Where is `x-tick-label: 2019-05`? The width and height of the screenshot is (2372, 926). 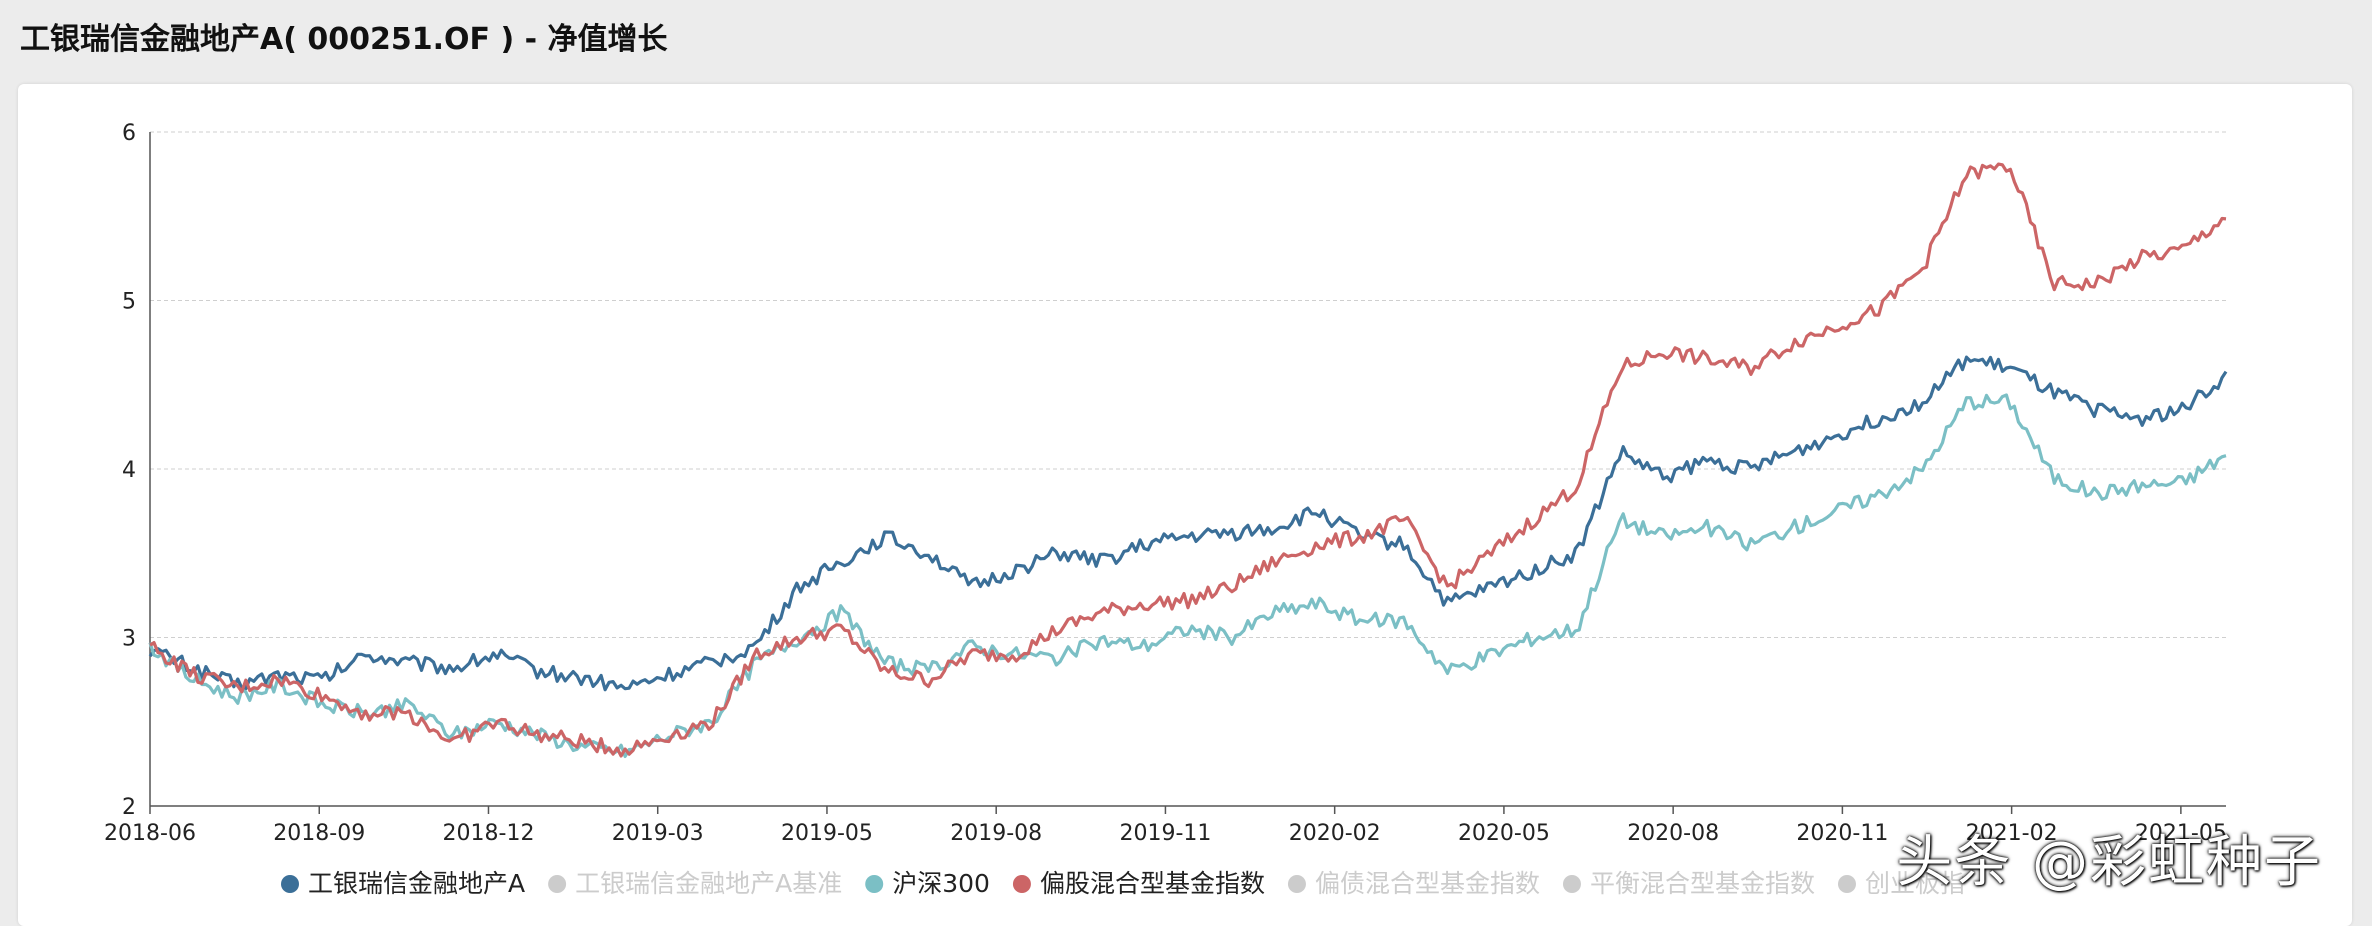
x-tick-label: 2019-05 is located at coordinates (827, 833).